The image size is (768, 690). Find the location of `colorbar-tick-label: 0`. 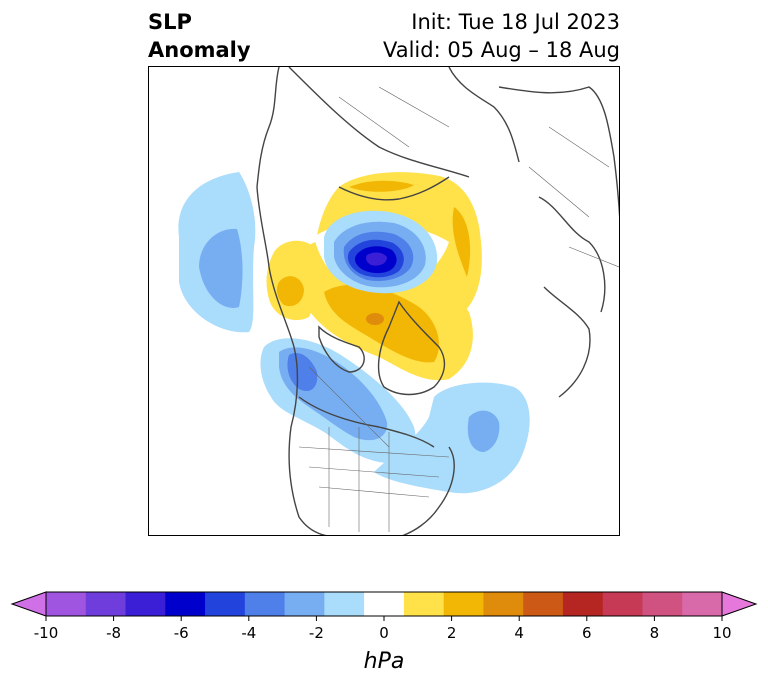

colorbar-tick-label: 0 is located at coordinates (384, 633).